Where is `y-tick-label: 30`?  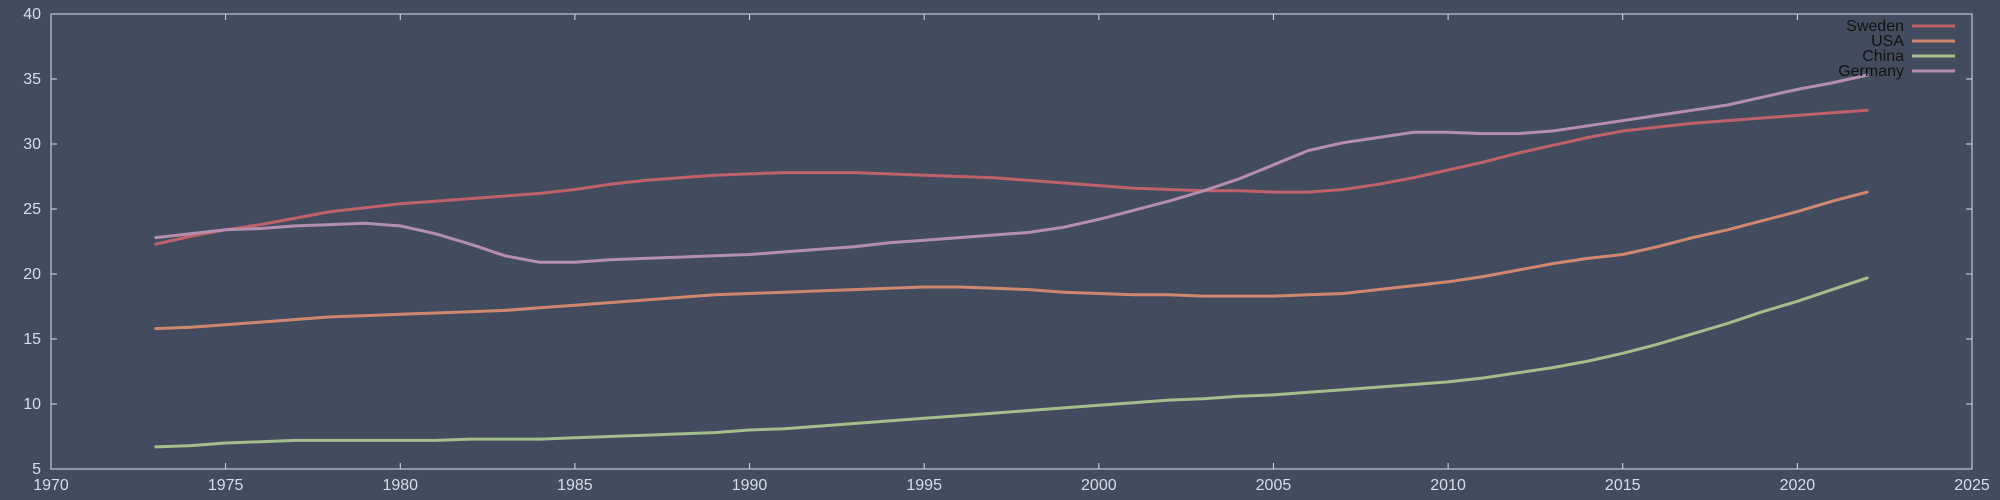
y-tick-label: 30 is located at coordinates (32, 144).